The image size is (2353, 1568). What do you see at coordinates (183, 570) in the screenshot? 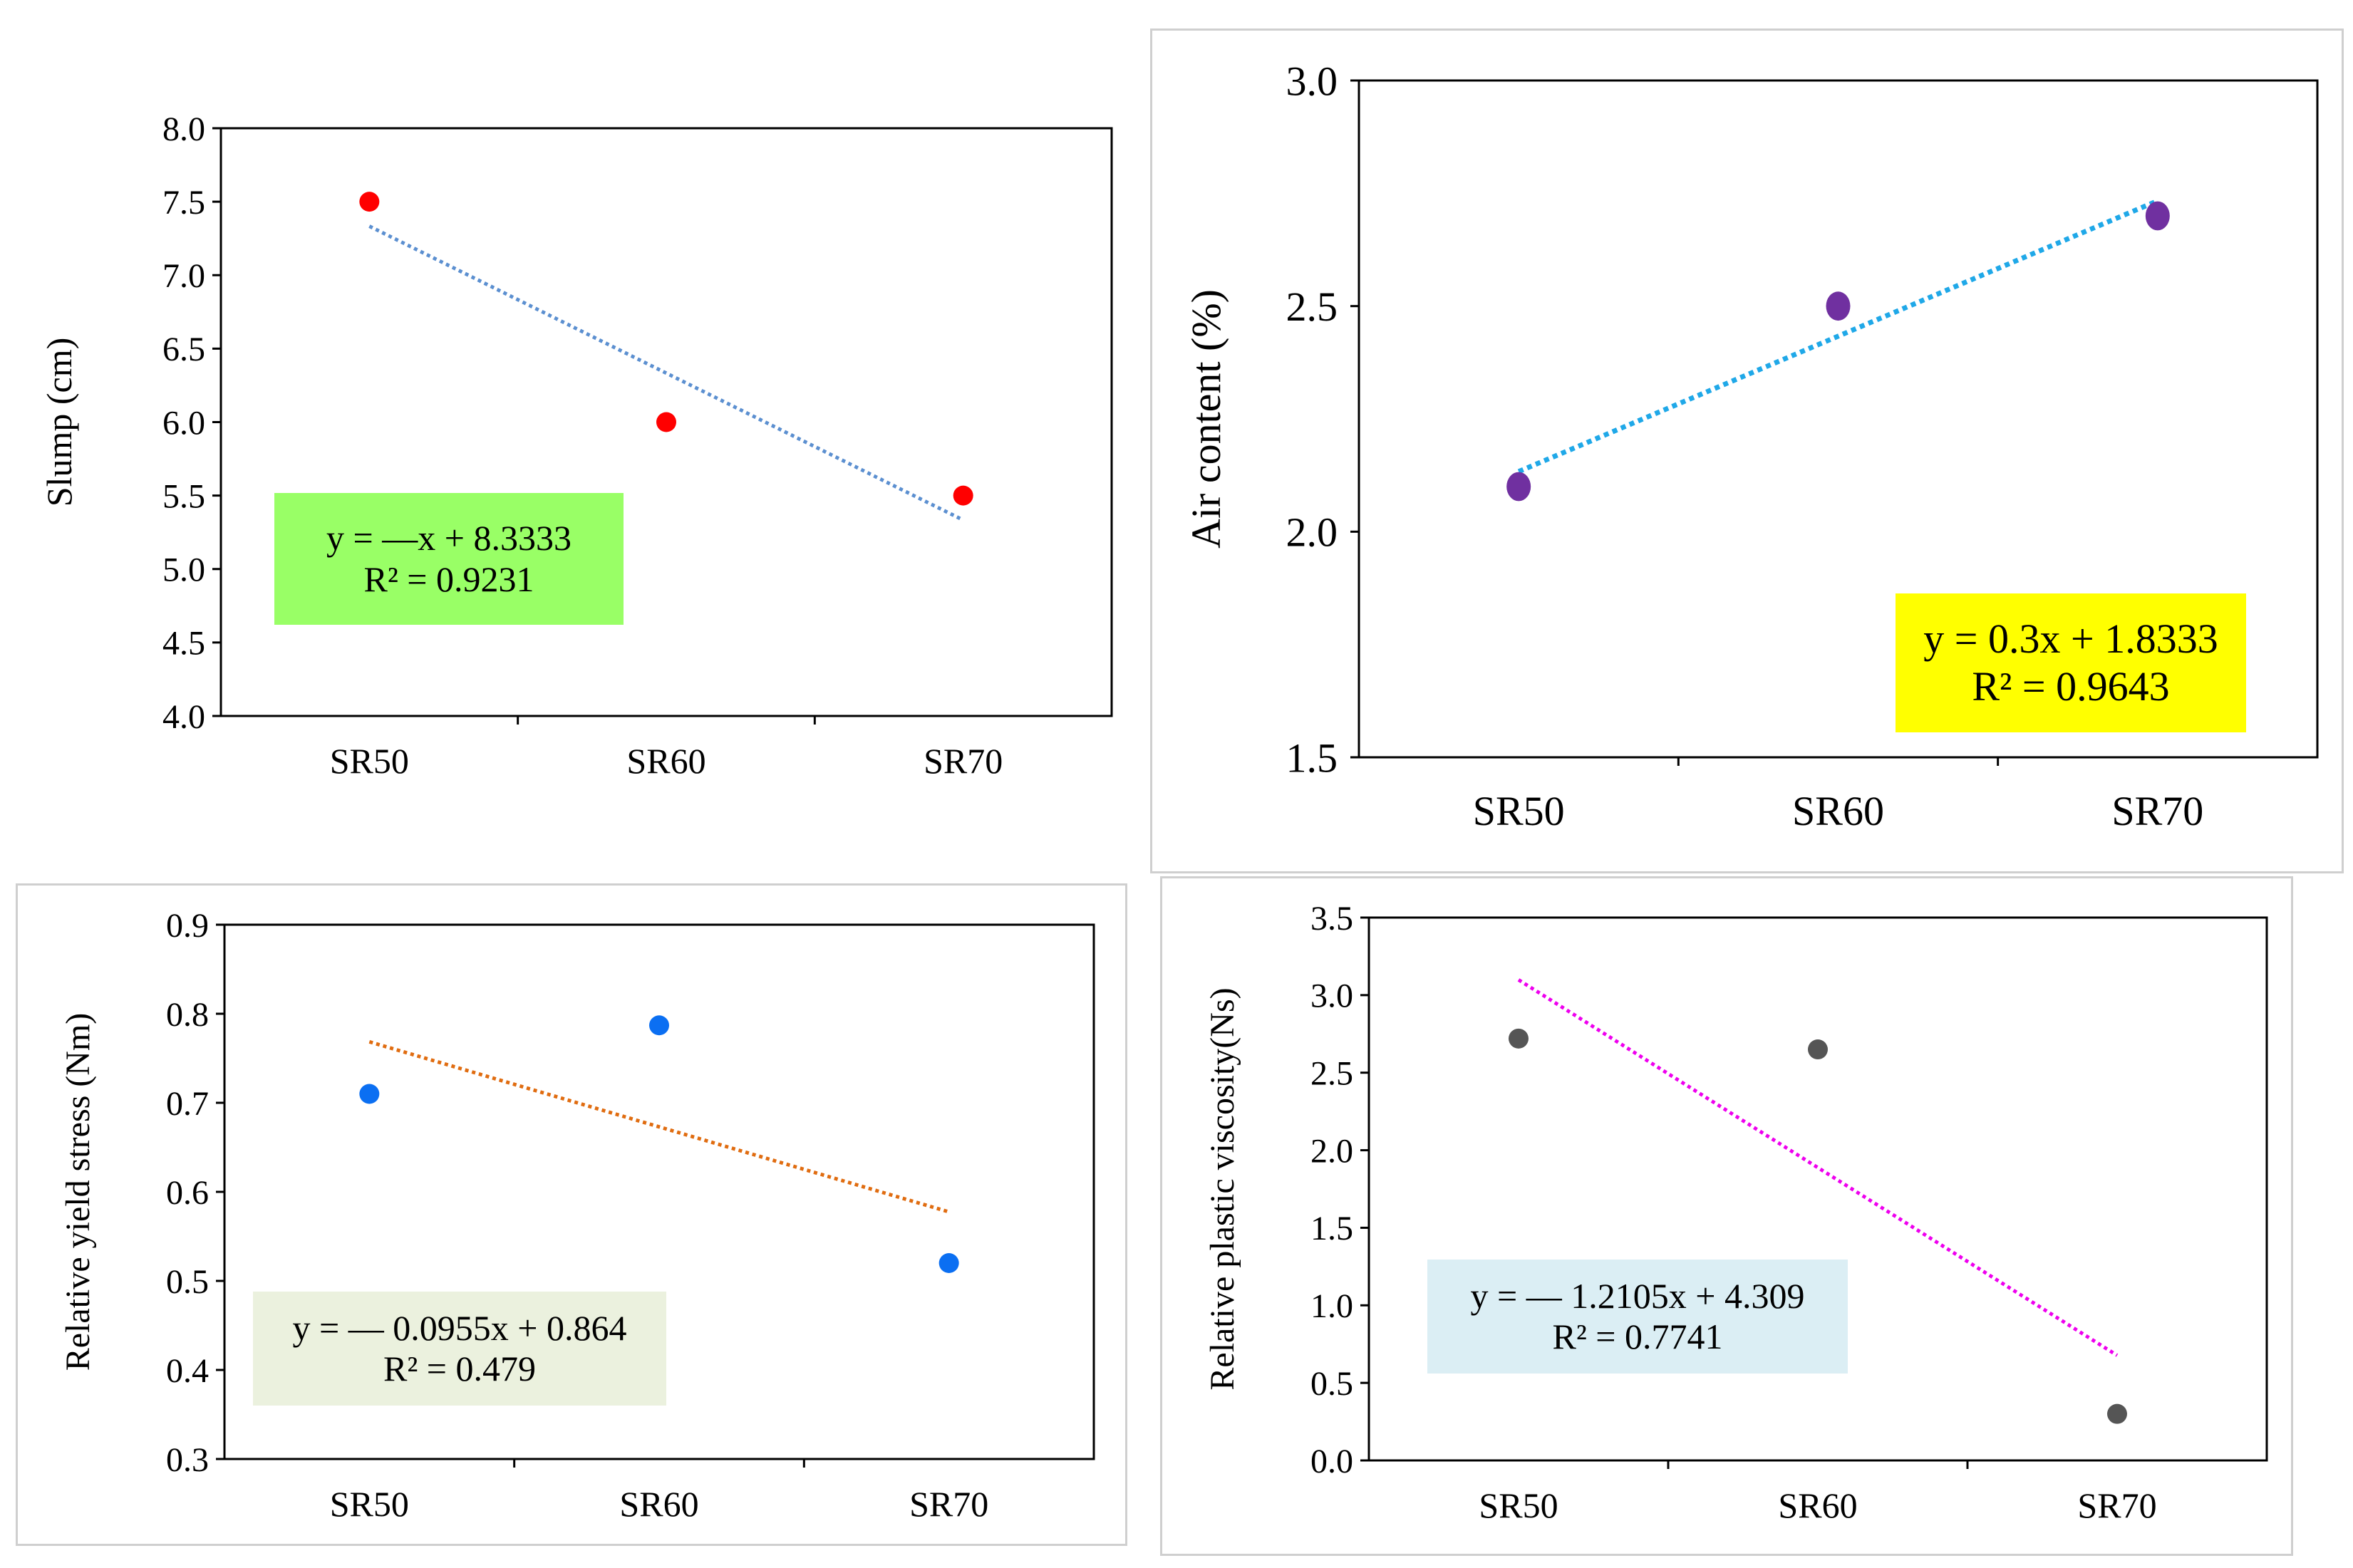
I see `slump-y-tick-label: 5.0` at bounding box center [183, 570].